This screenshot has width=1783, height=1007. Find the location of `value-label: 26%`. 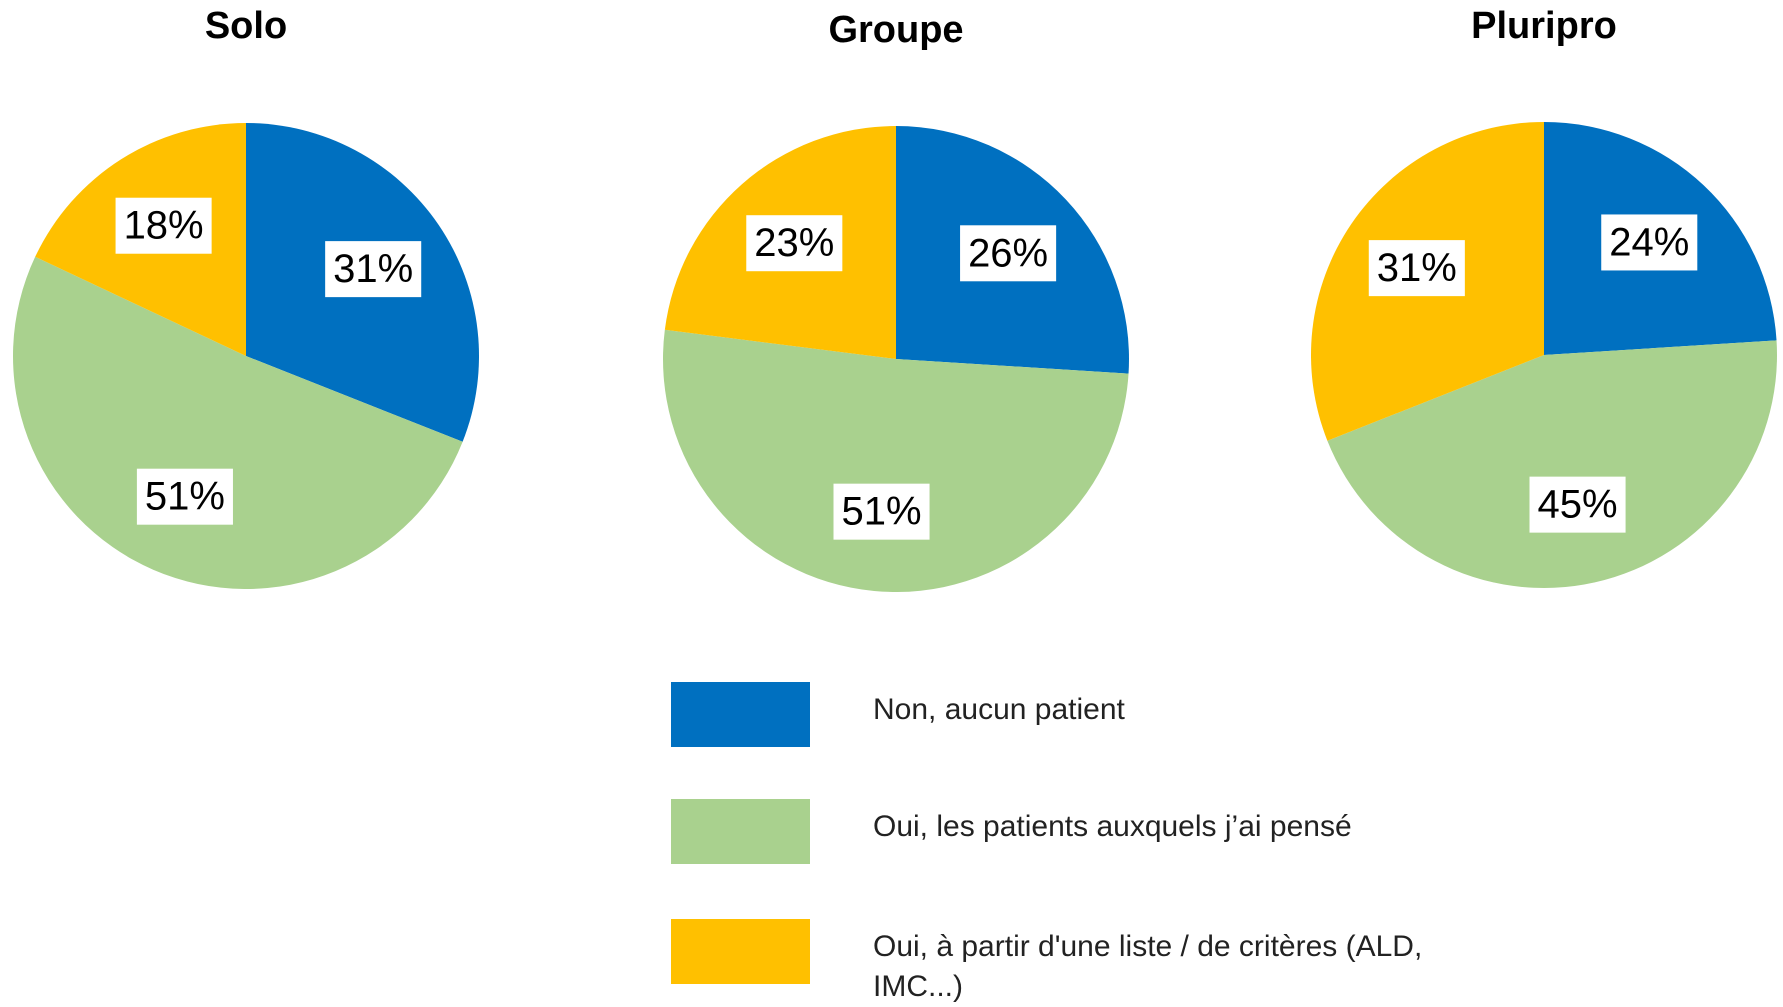

value-label: 26% is located at coordinates (1008, 253).